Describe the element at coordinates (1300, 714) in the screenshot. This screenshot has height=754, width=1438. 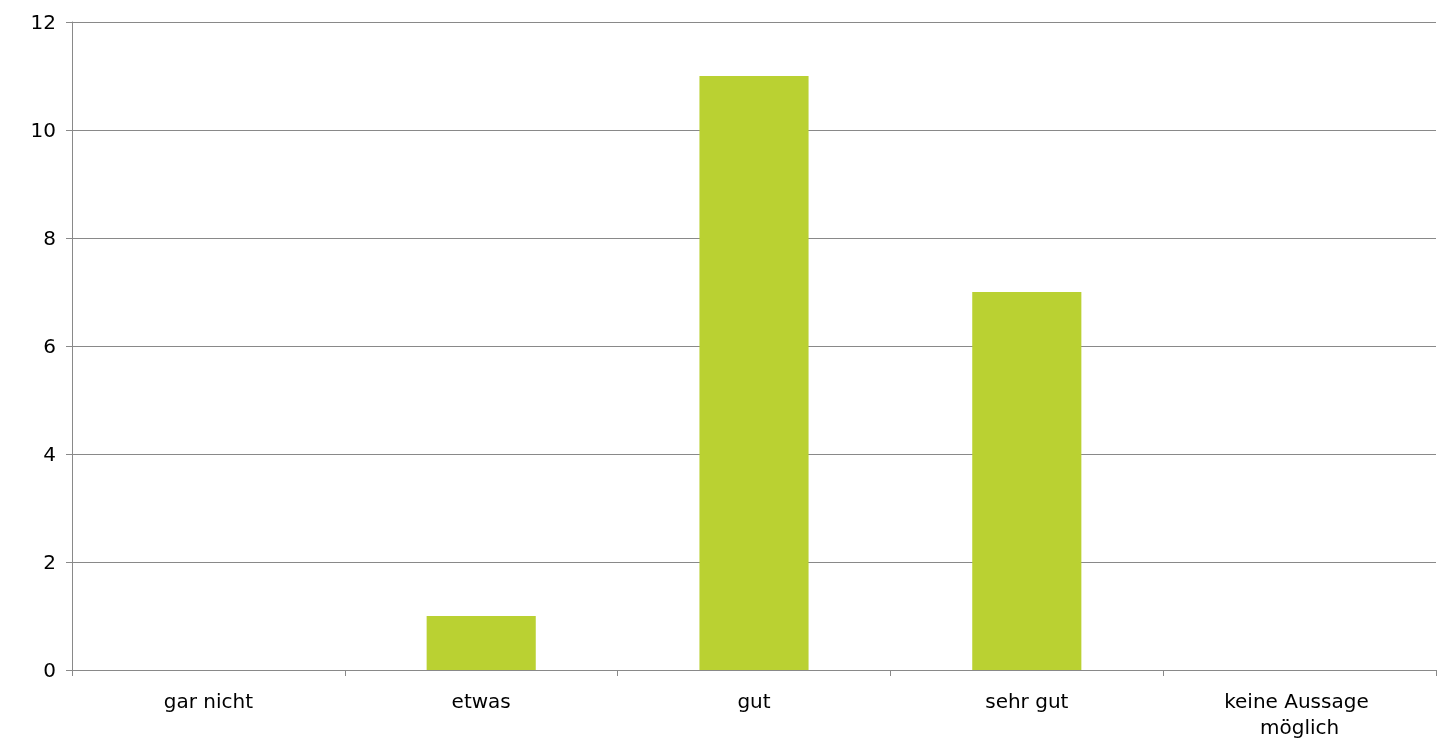
I see `x-tick-label: keine Aussage möglich` at that location.